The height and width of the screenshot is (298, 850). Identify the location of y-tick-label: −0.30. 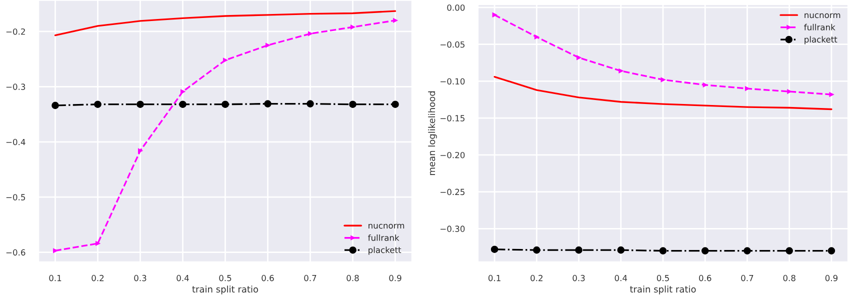
(452, 229).